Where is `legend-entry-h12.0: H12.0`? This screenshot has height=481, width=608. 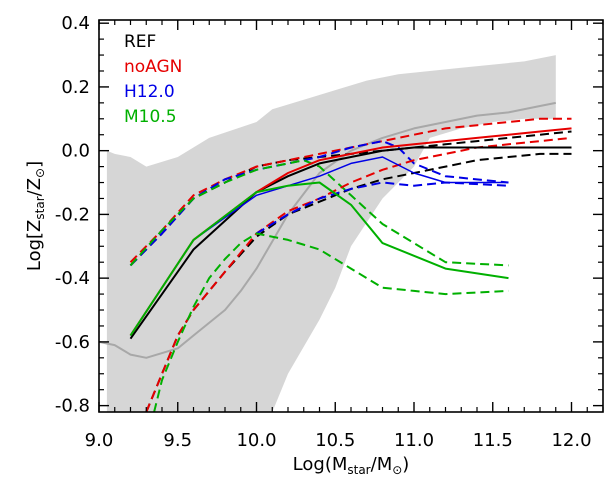 legend-entry-h12.0: H12.0 is located at coordinates (149, 92).